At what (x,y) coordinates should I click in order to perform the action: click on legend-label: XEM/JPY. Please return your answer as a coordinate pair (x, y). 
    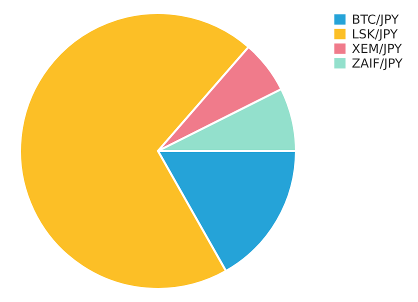
    Looking at the image, I should click on (377, 50).